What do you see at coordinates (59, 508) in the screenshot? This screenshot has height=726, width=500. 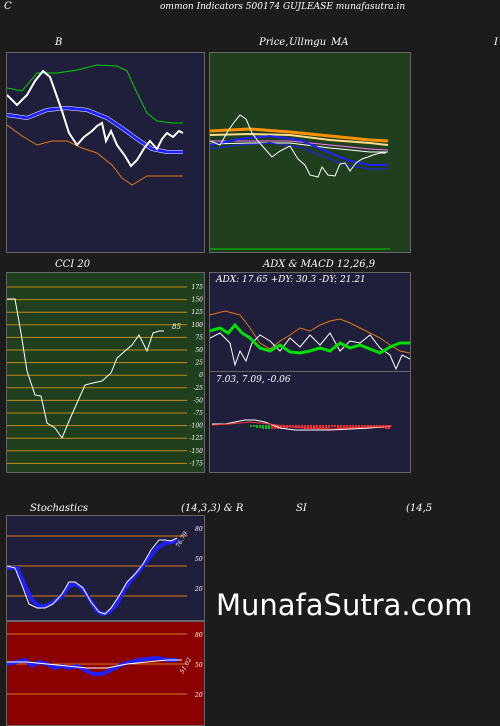 I see `stochastics-title: Stochastics` at bounding box center [59, 508].